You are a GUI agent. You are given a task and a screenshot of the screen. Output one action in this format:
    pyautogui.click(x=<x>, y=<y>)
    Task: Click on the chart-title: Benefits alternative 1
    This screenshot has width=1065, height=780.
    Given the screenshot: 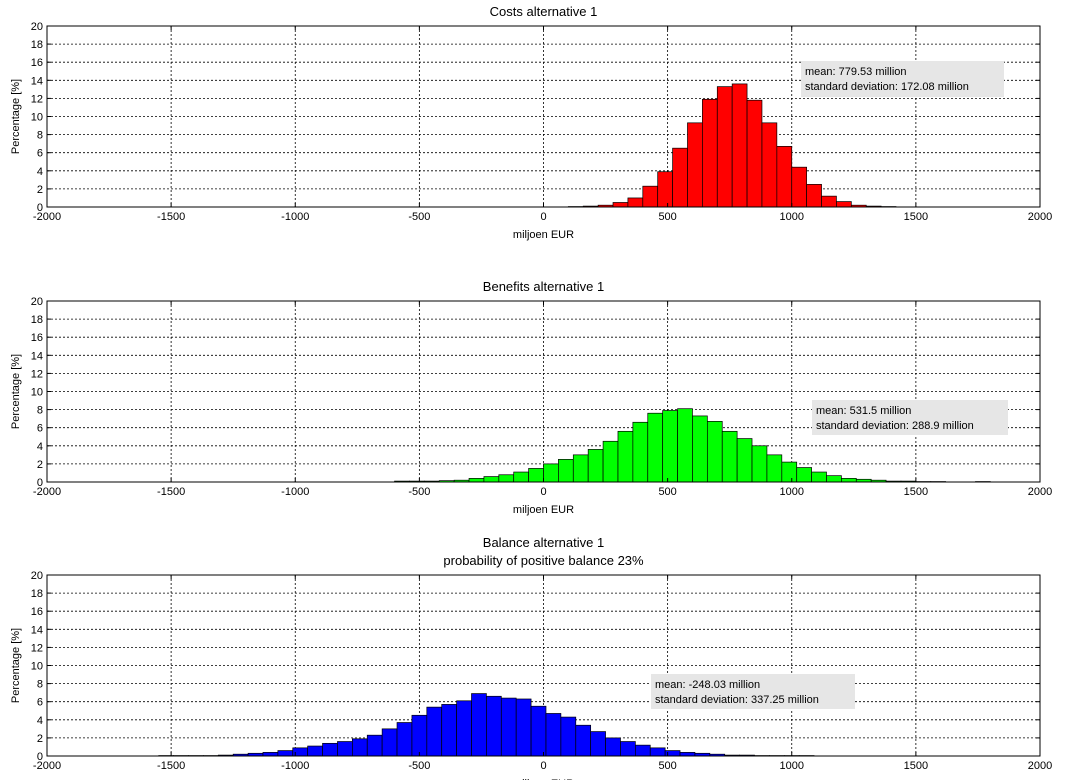 What is the action you would take?
    pyautogui.click(x=543, y=286)
    